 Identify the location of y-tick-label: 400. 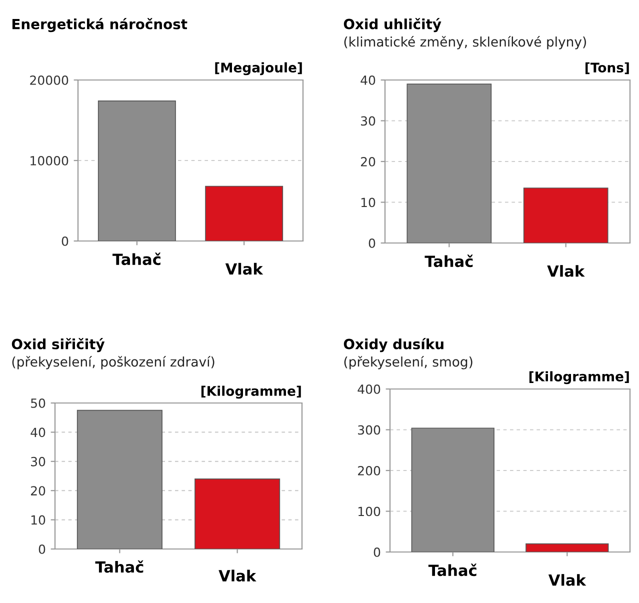
(369, 389).